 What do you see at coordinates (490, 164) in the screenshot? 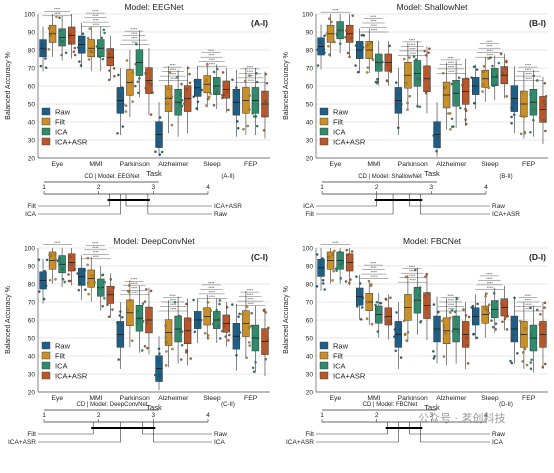
I see `x-tick-label: Sleep` at bounding box center [490, 164].